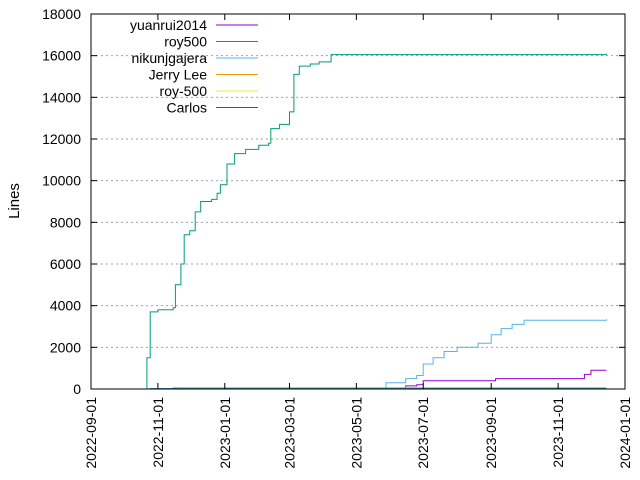 The height and width of the screenshot is (480, 640). What do you see at coordinates (65, 347) in the screenshot?
I see `y-tick-label: 2000` at bounding box center [65, 347].